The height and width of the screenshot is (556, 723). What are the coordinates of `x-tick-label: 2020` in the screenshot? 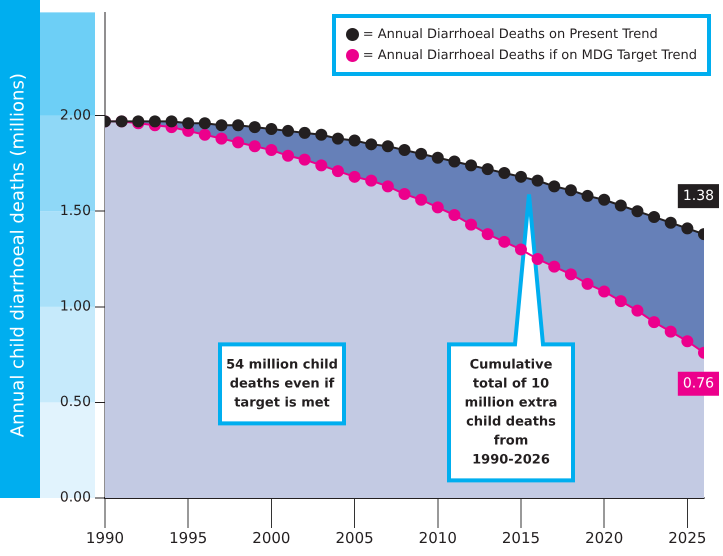 It's located at (604, 537).